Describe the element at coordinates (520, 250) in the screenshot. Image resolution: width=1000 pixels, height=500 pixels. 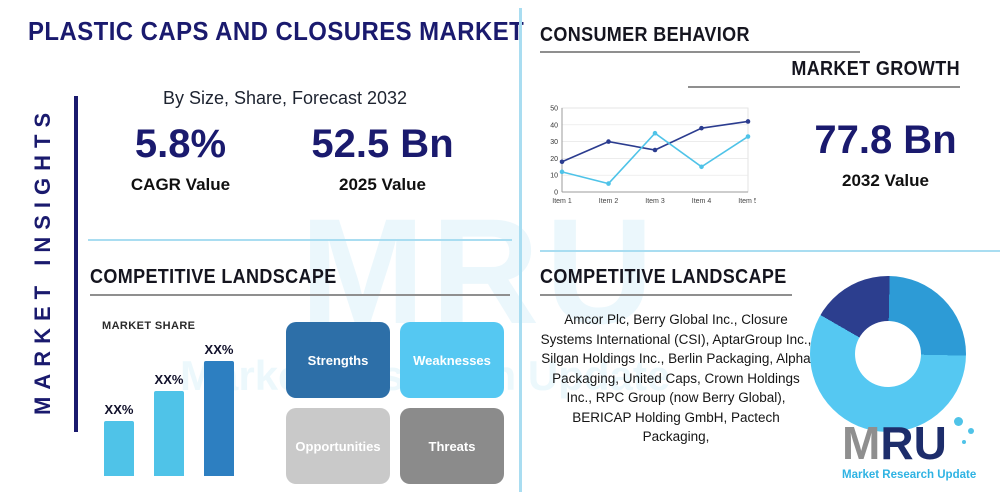
I see `center-vertical-divider` at that location.